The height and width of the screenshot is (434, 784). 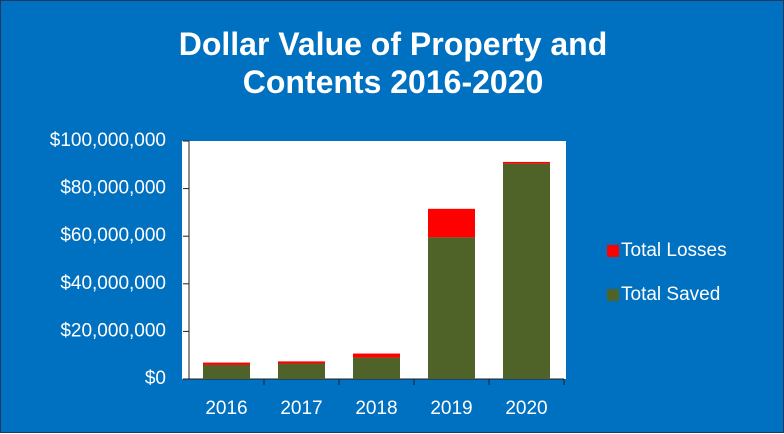 What do you see at coordinates (674, 250) in the screenshot?
I see `legend-label: Total Losses` at bounding box center [674, 250].